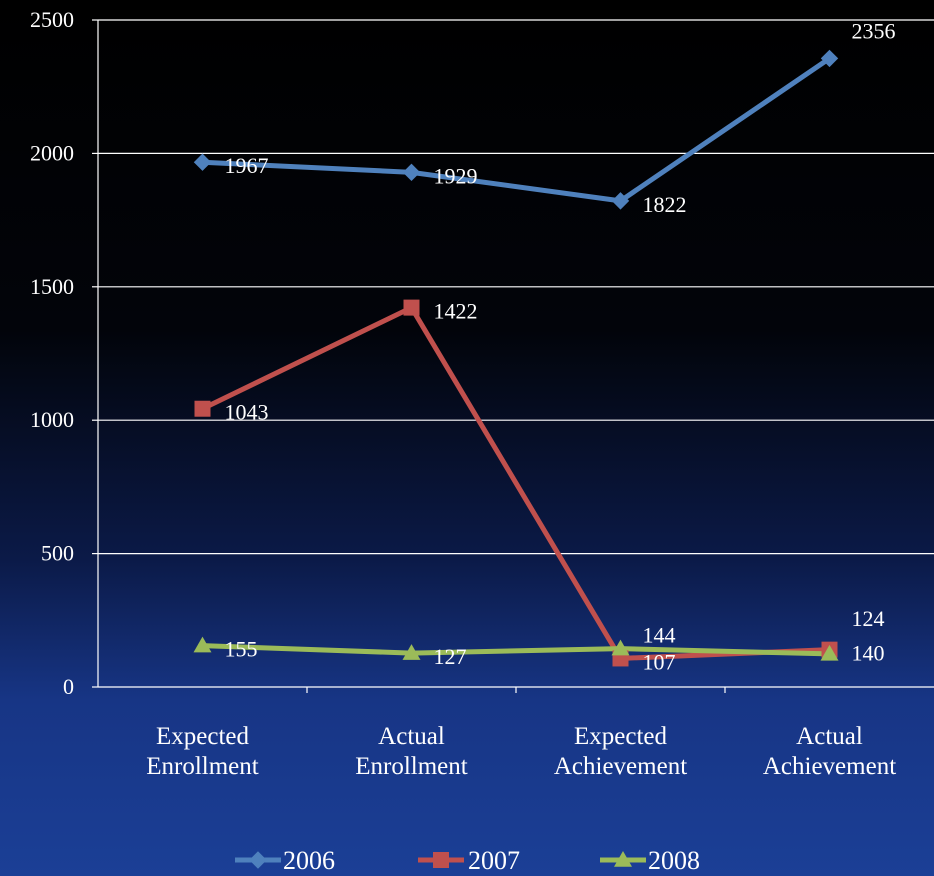 Image resolution: width=934 pixels, height=876 pixels. What do you see at coordinates (623, 859) in the screenshot?
I see `legend-marker-2008` at bounding box center [623, 859].